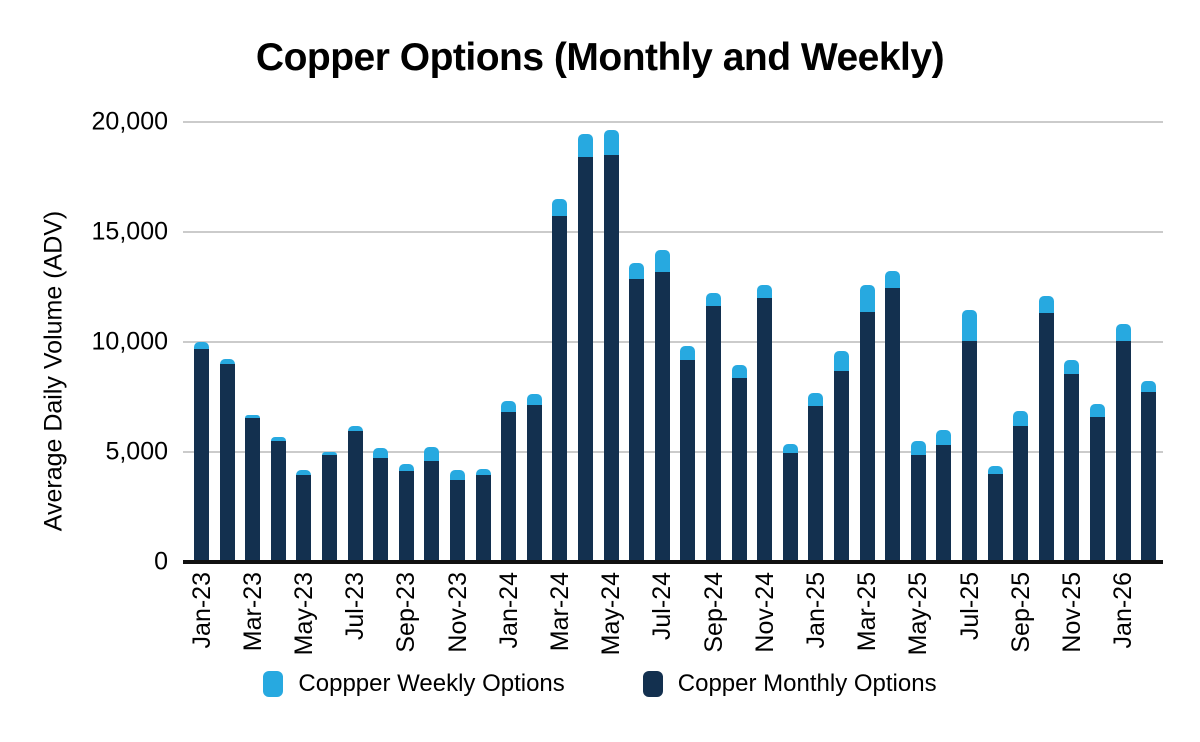 The width and height of the screenshot is (1200, 742). I want to click on y-tick-label: 0, so click(161, 561).